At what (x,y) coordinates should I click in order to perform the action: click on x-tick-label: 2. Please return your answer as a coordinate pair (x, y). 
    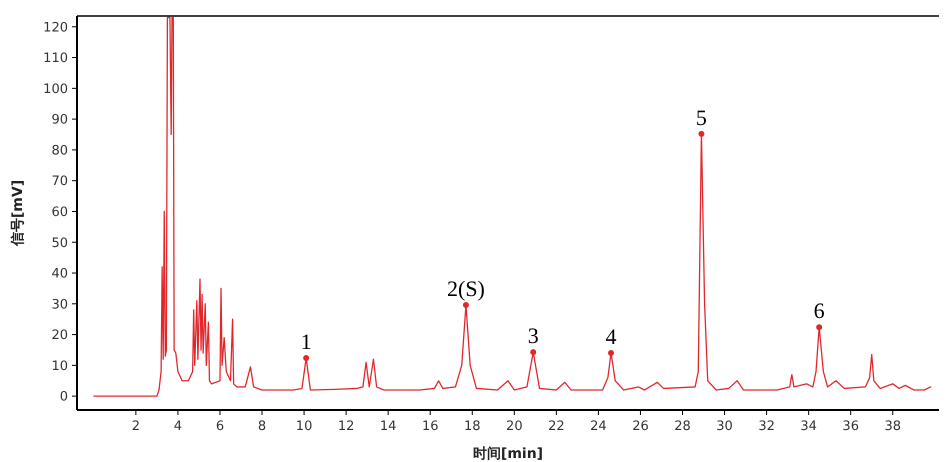
    Looking at the image, I should click on (136, 426).